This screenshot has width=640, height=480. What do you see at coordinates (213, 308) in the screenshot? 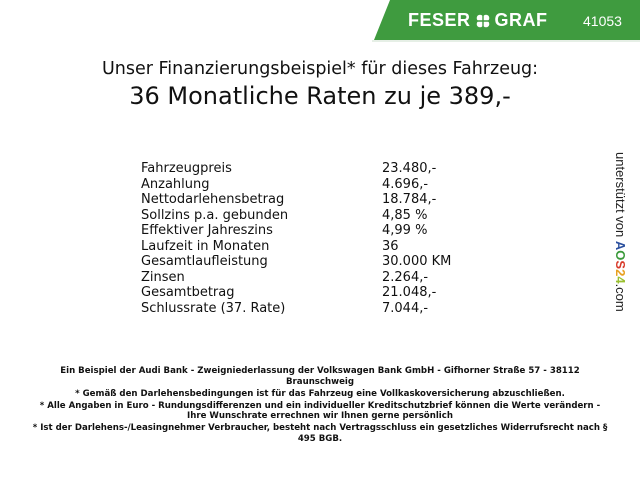
I see `row-label: Schlussrate (37. Rate)` at bounding box center [213, 308].